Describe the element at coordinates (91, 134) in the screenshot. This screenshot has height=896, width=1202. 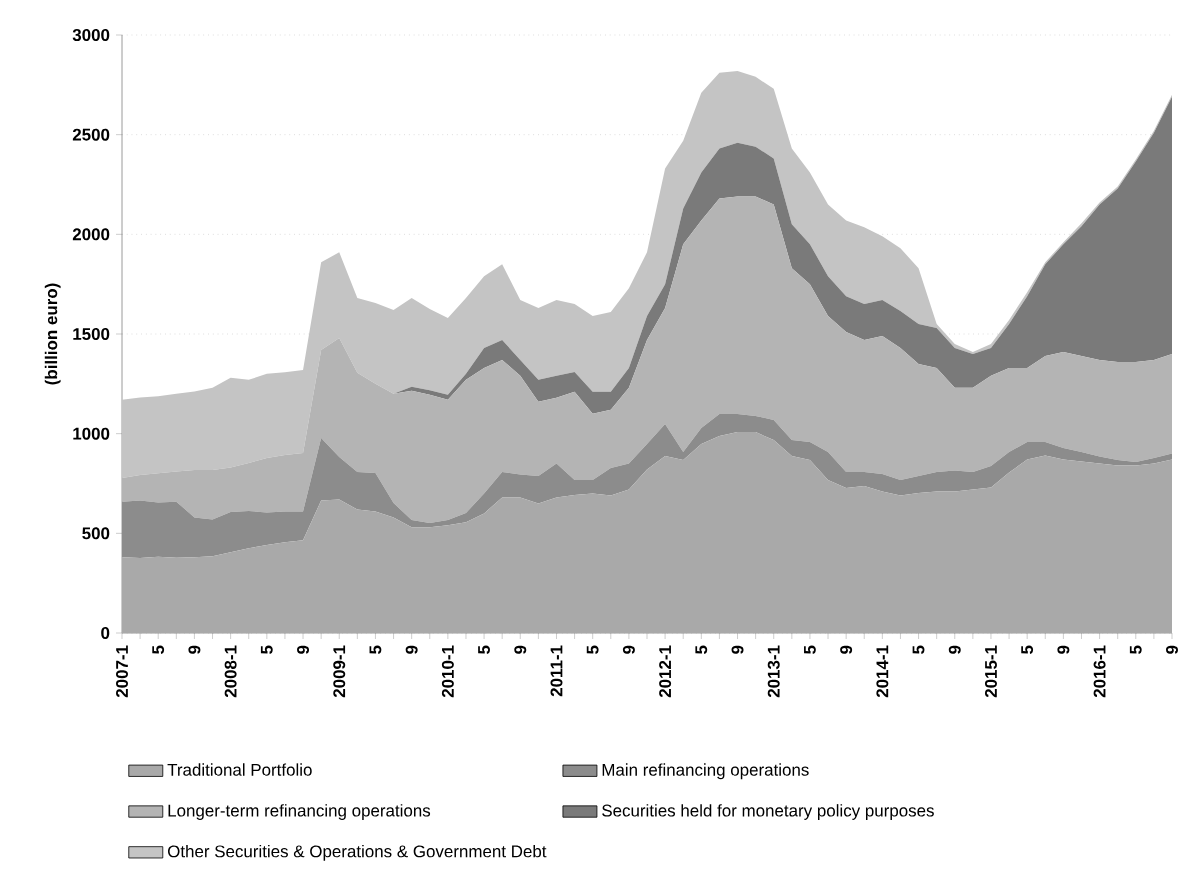
I see `y-tick-label: 2500` at that location.